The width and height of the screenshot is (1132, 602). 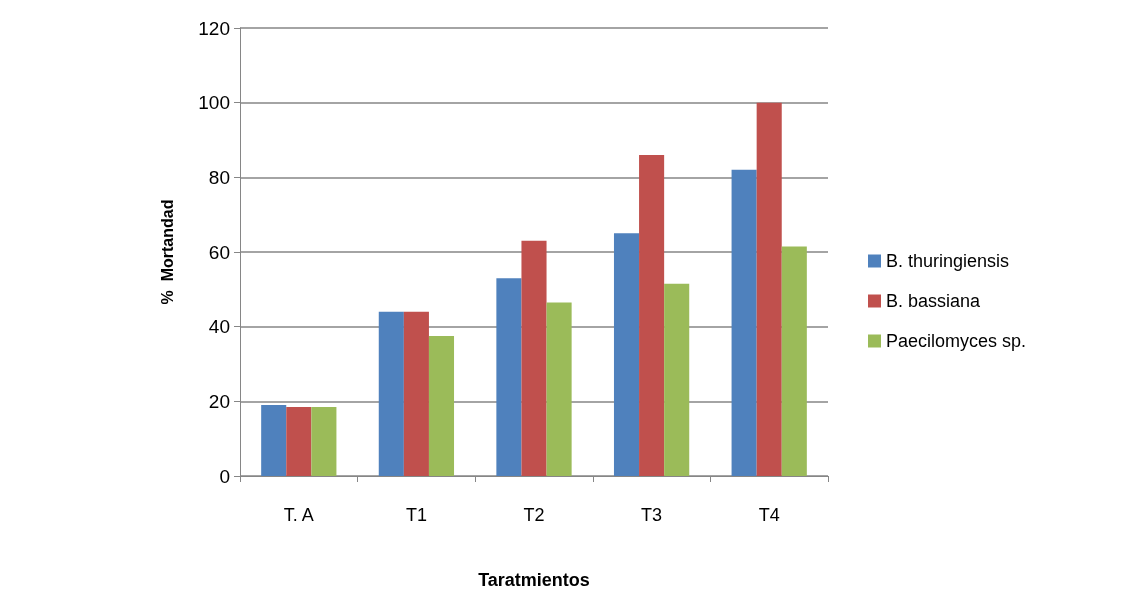 I want to click on y-tick-label: 100, so click(x=214, y=103).